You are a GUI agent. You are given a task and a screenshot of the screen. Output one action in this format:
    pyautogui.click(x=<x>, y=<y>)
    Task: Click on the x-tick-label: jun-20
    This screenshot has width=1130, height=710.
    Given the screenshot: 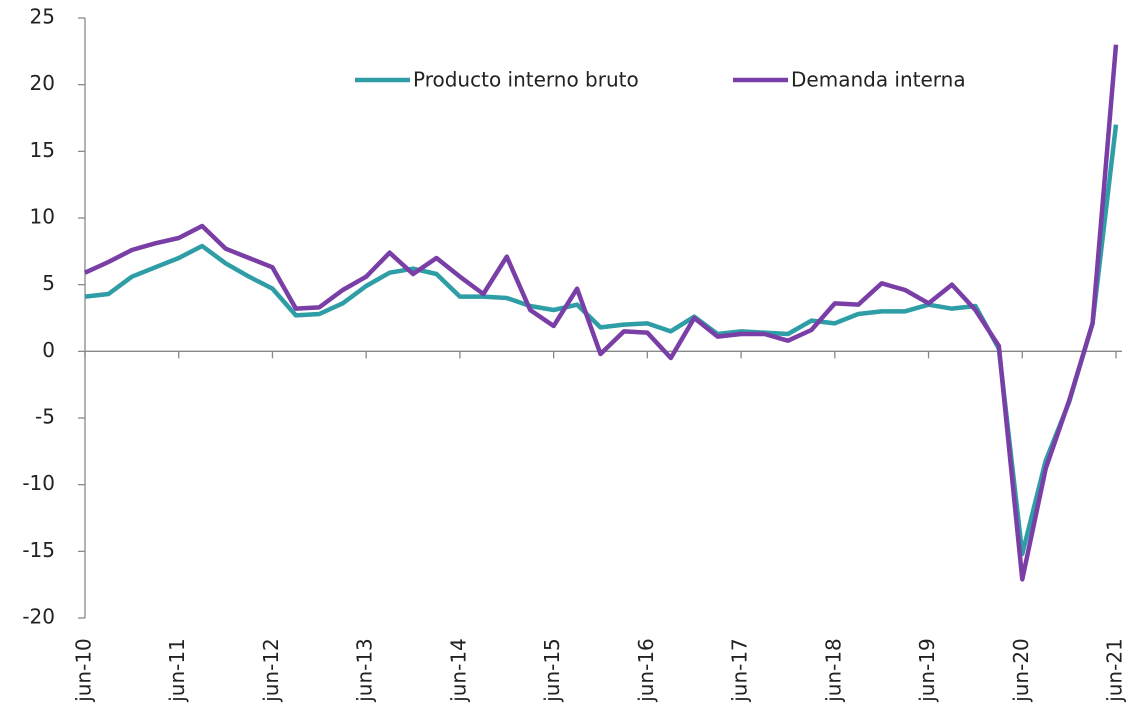 What is the action you would take?
    pyautogui.click(x=1021, y=670)
    